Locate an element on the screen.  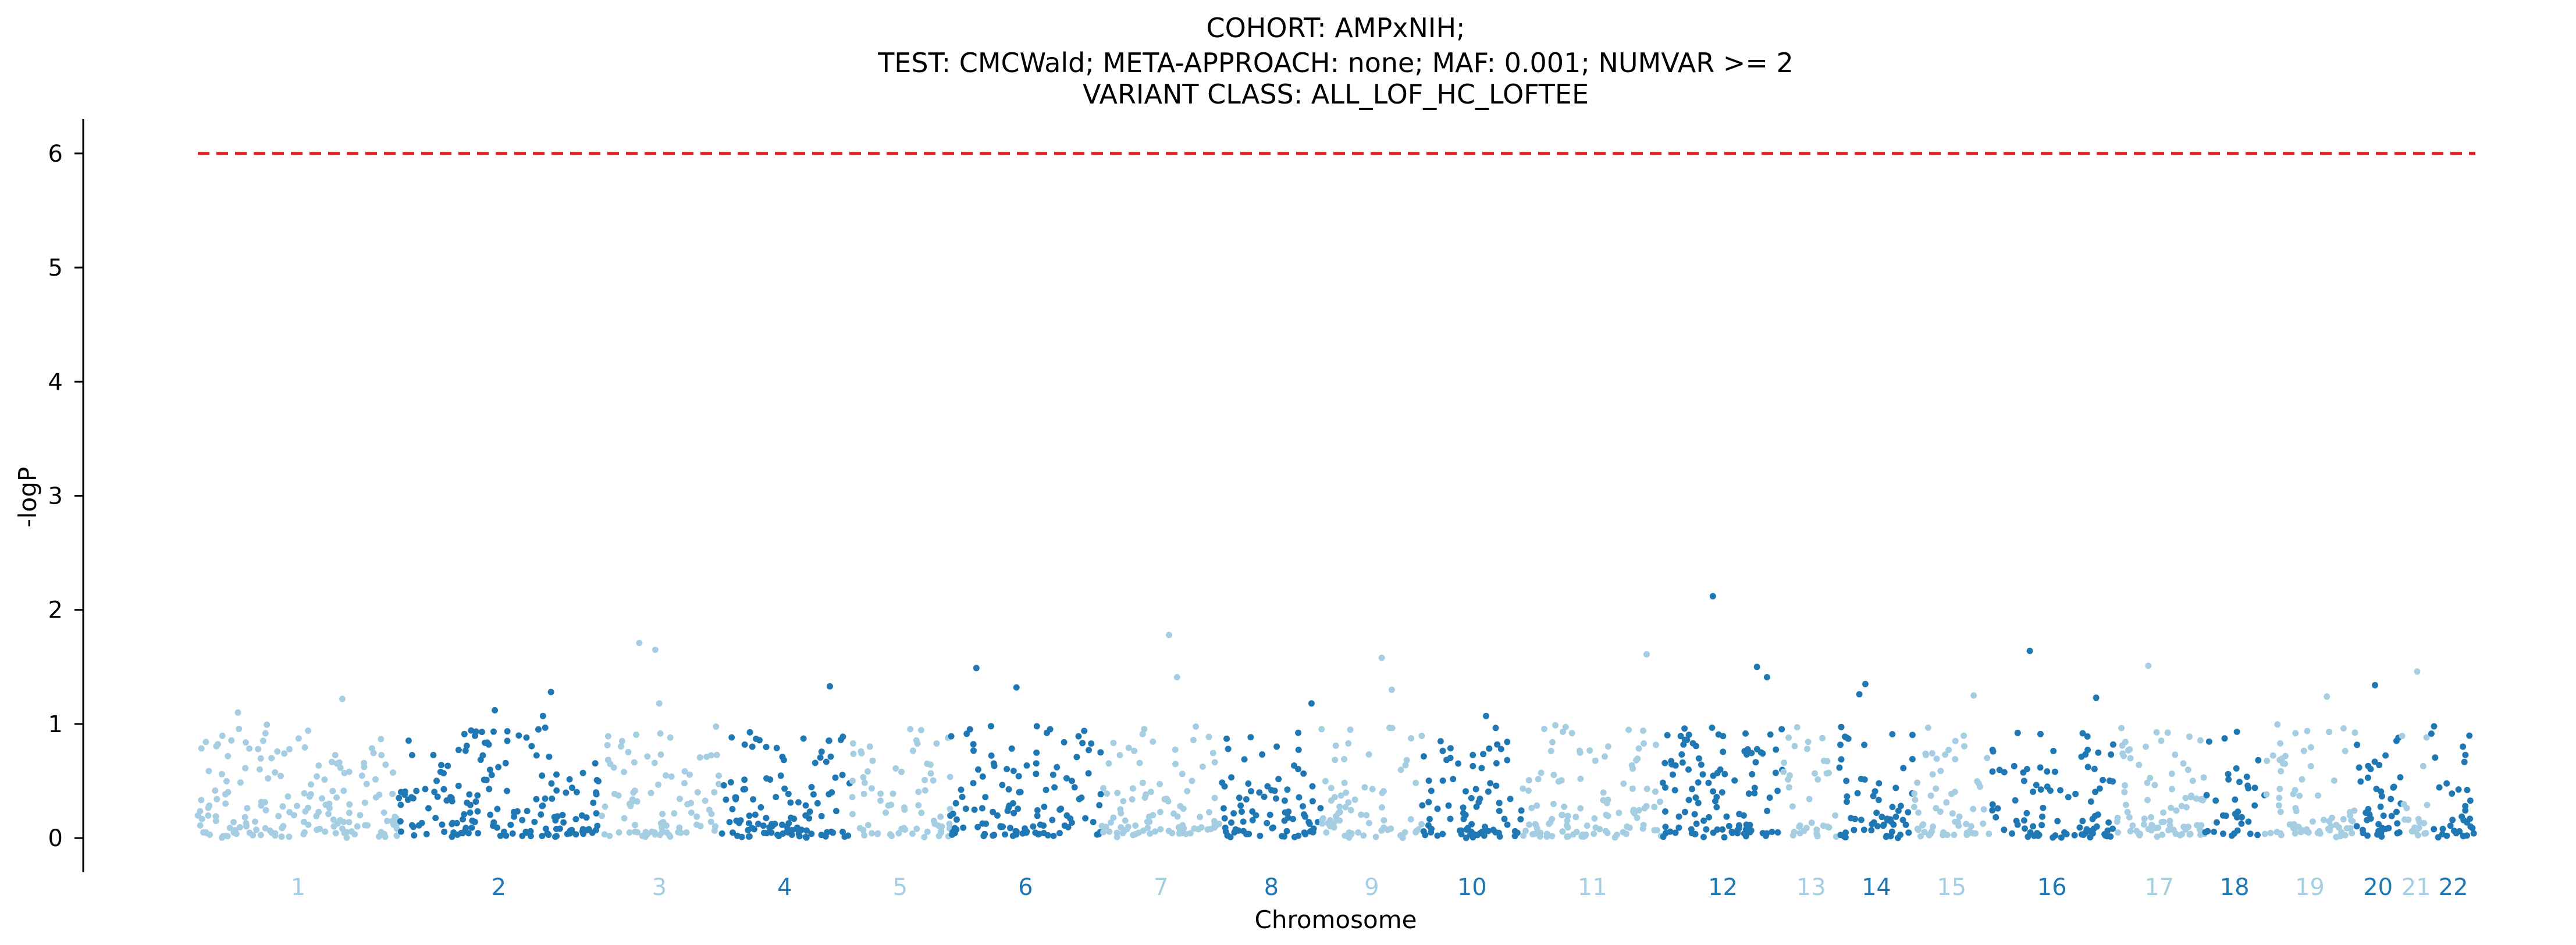
y-tick-label: 2 is located at coordinates (55, 610).